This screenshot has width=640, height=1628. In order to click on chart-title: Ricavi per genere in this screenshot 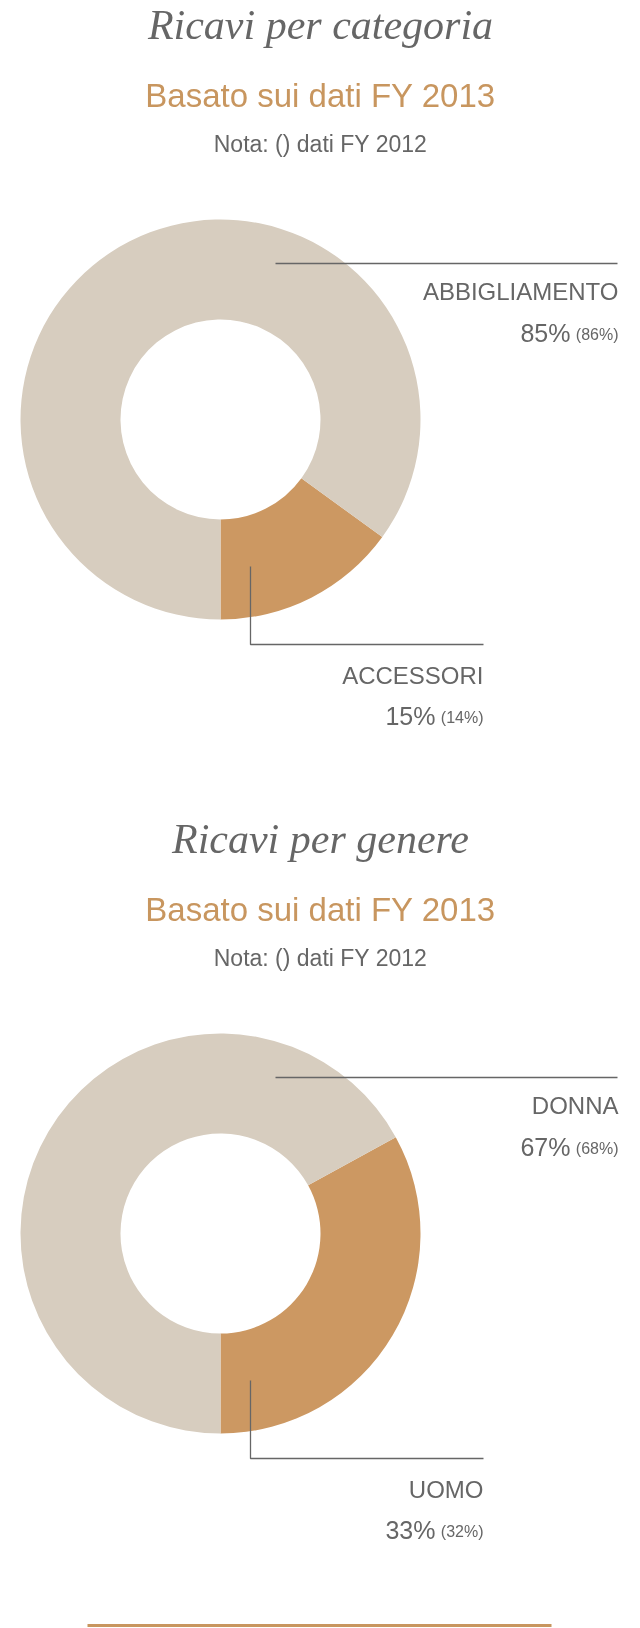, I will do `click(320, 838)`.